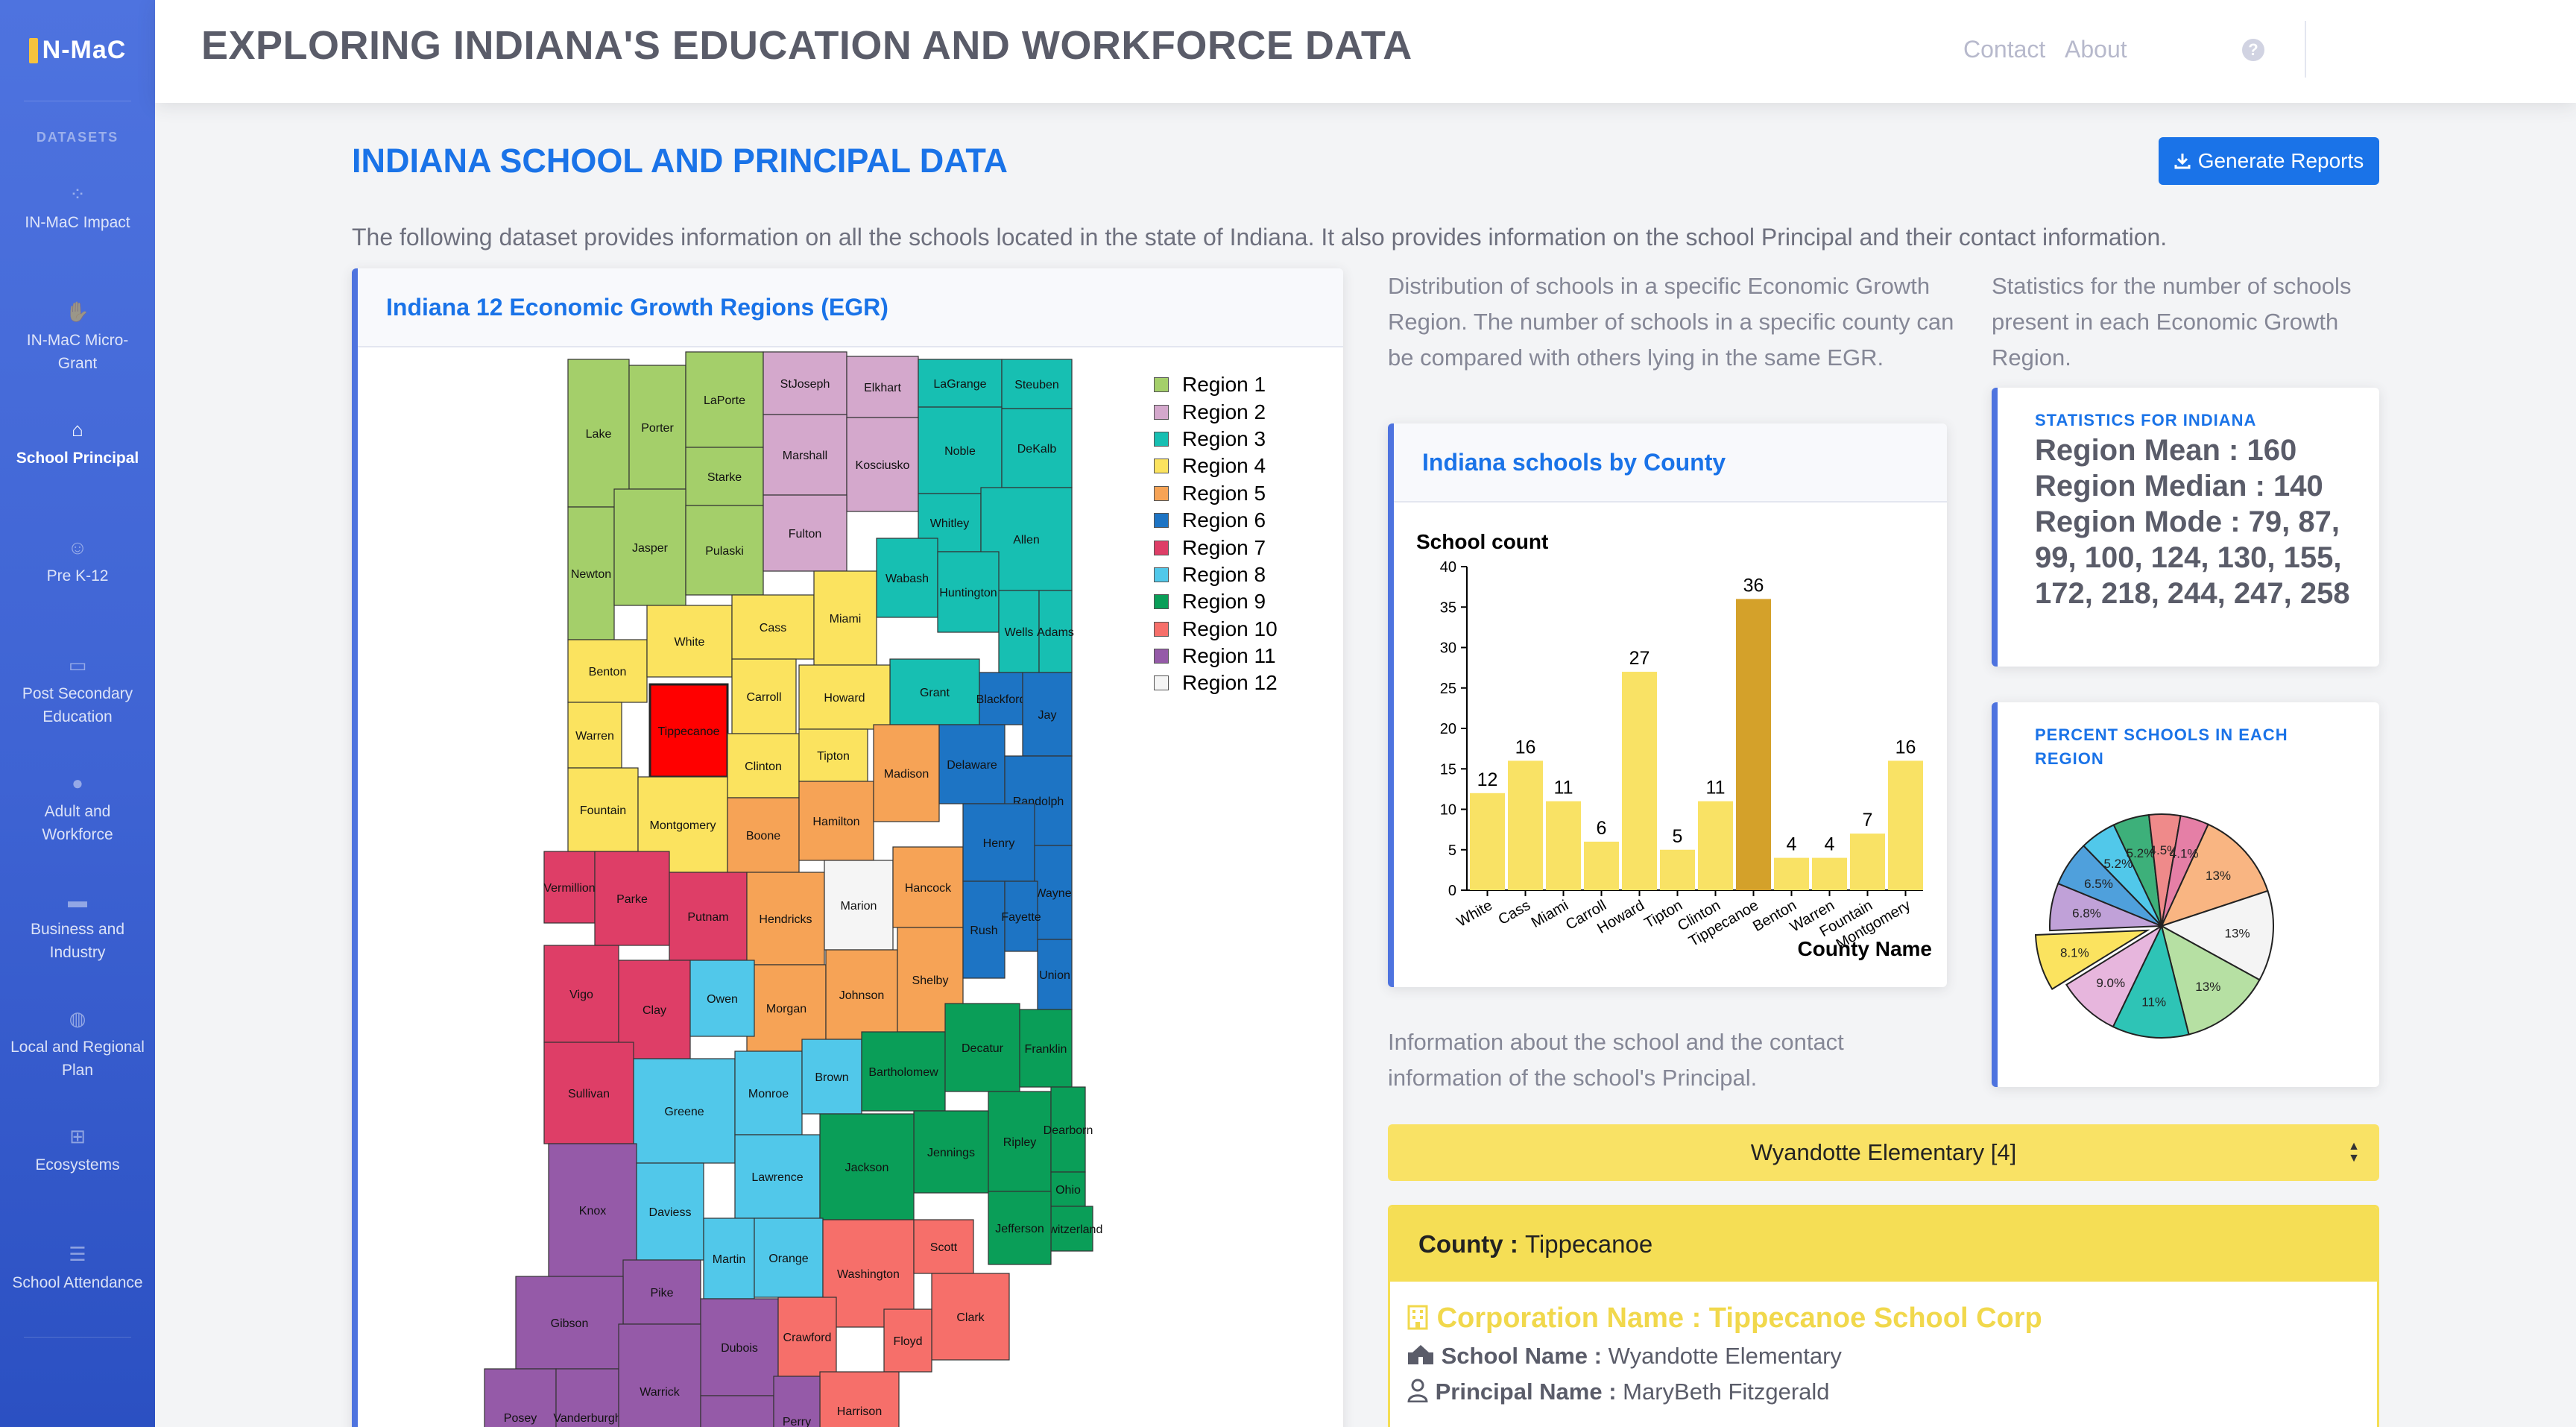  I want to click on county-daviess, so click(670, 1211).